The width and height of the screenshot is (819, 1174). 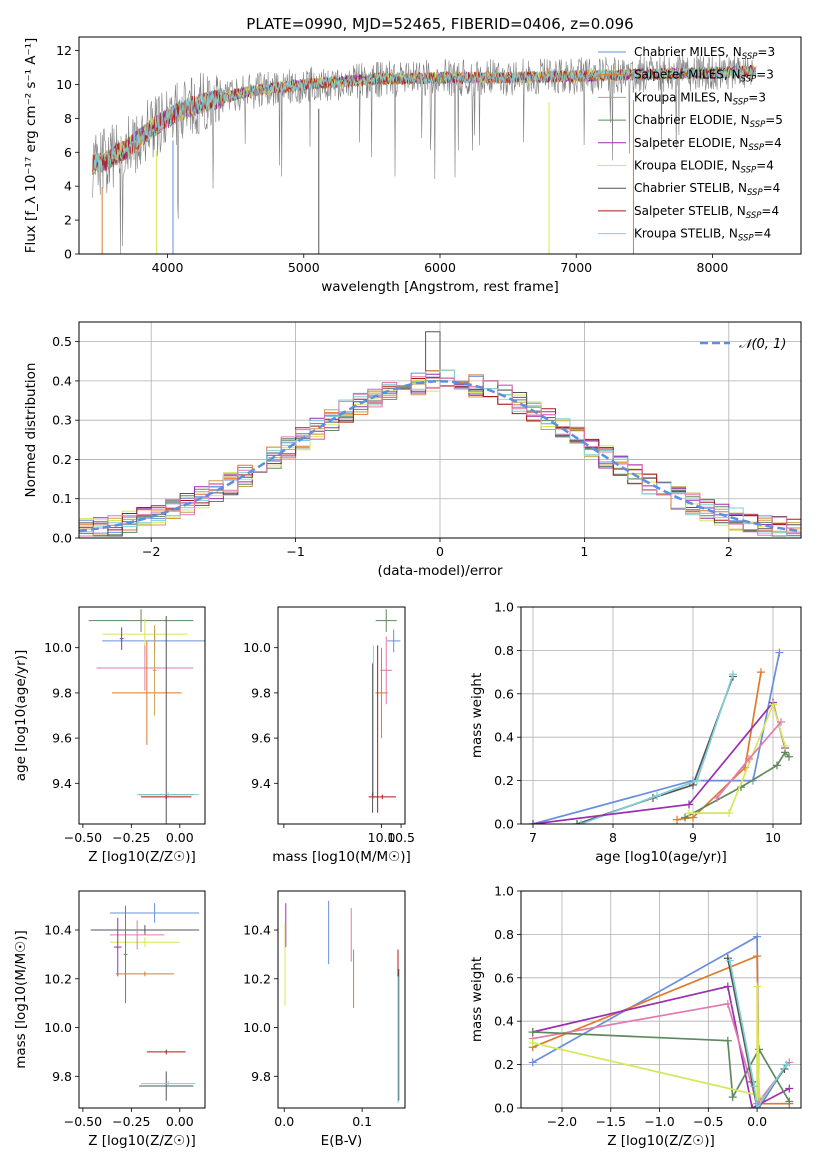 I want to click on legend-name: Kroupa MILES, so click(x=675, y=97).